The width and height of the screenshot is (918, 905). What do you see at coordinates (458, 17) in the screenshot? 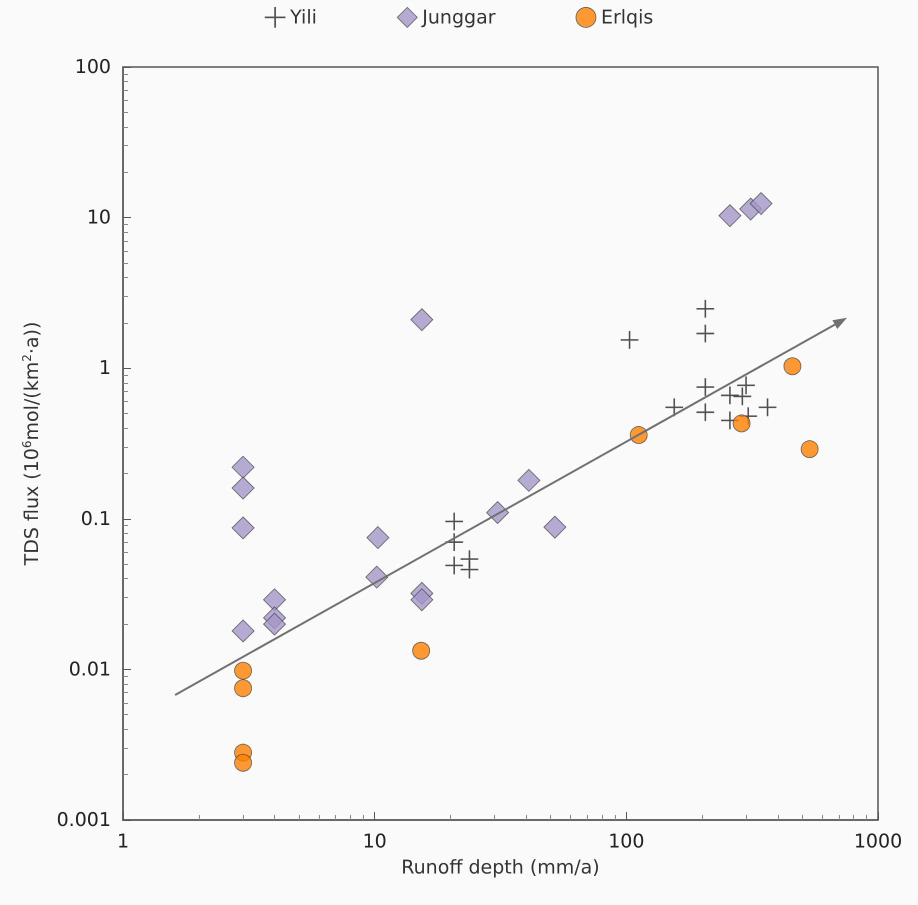
I see `legend-label: Junggar` at bounding box center [458, 17].